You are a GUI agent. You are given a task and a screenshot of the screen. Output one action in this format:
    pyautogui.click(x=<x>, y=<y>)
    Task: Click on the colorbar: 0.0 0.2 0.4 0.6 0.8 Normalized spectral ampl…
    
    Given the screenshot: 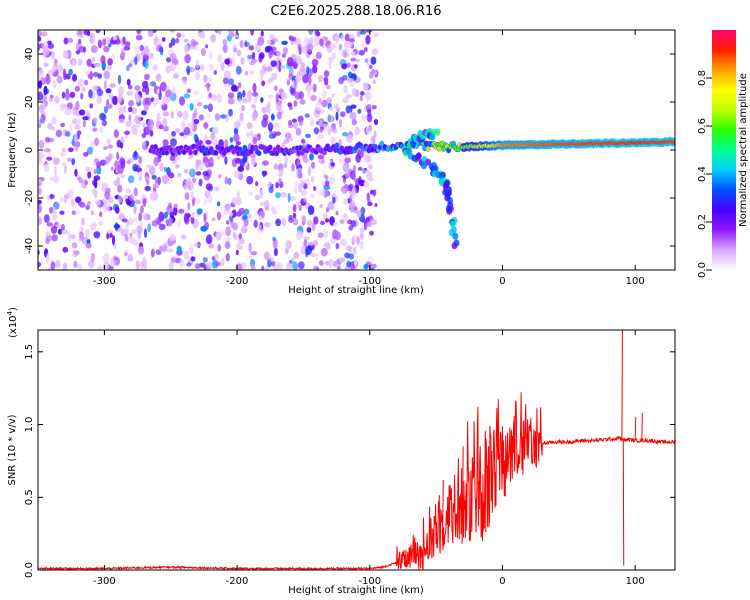 What is the action you would take?
    pyautogui.click(x=723, y=154)
    